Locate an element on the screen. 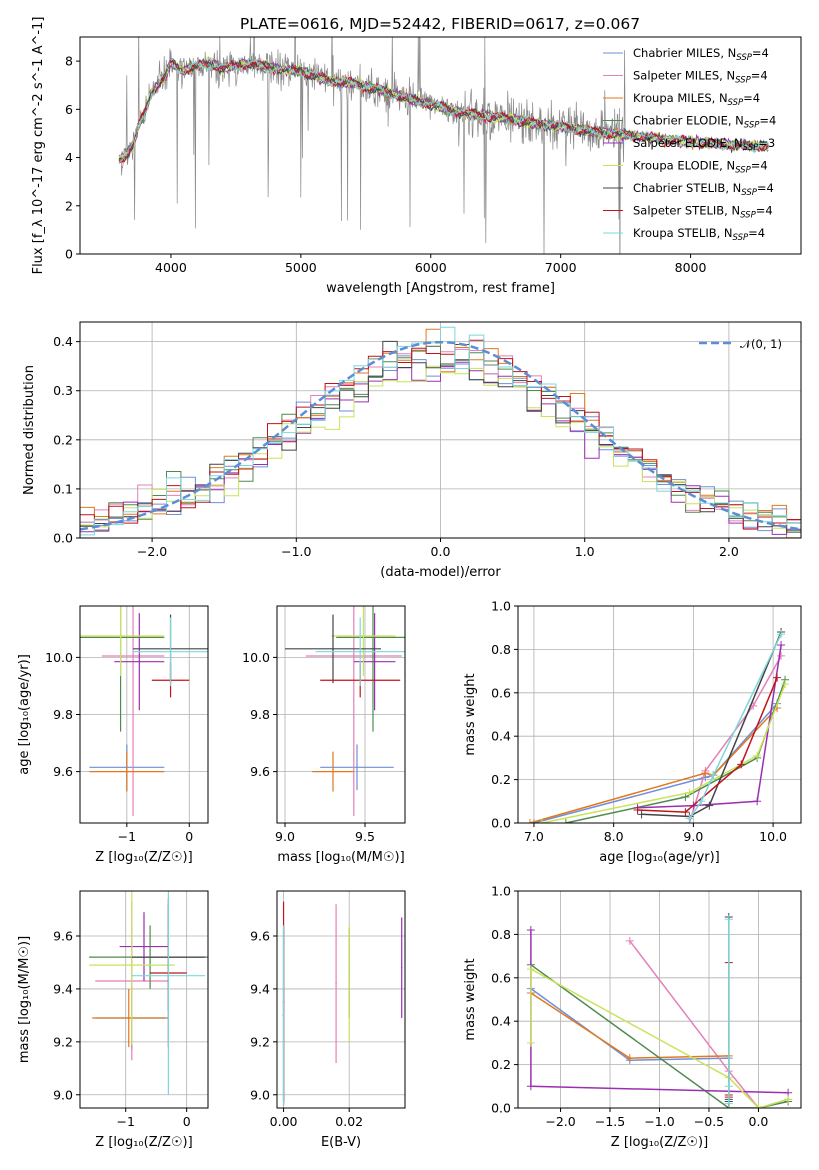 The height and width of the screenshot is (1170, 819). x-tick-label: −0.5 is located at coordinates (709, 1121).